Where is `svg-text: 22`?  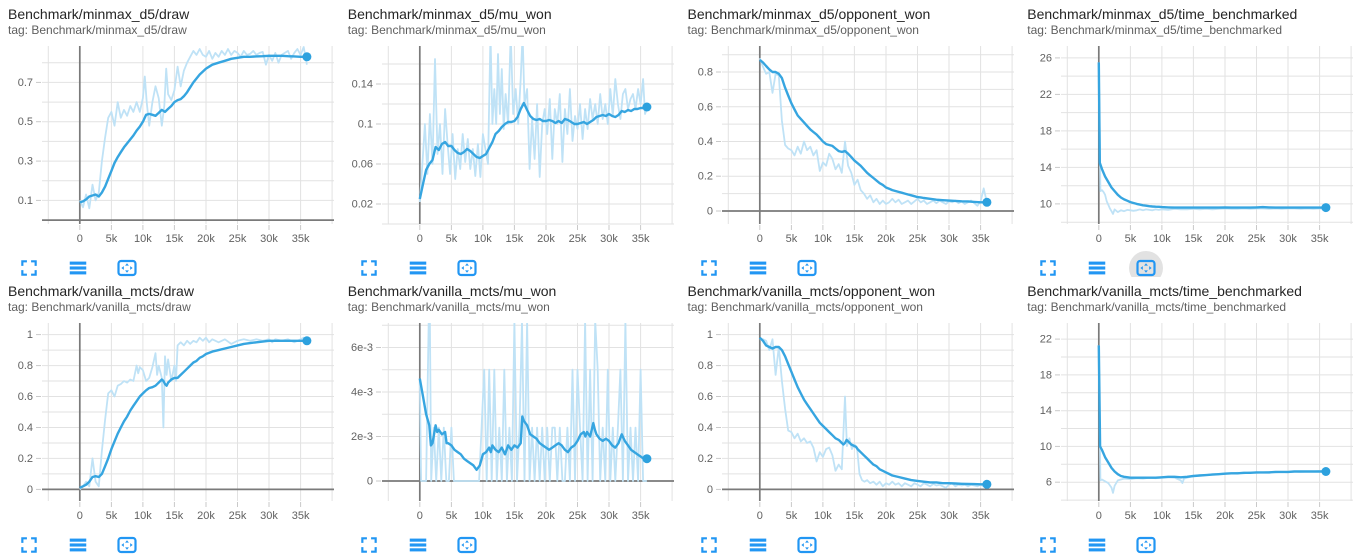 svg-text: 22 is located at coordinates (1046, 340).